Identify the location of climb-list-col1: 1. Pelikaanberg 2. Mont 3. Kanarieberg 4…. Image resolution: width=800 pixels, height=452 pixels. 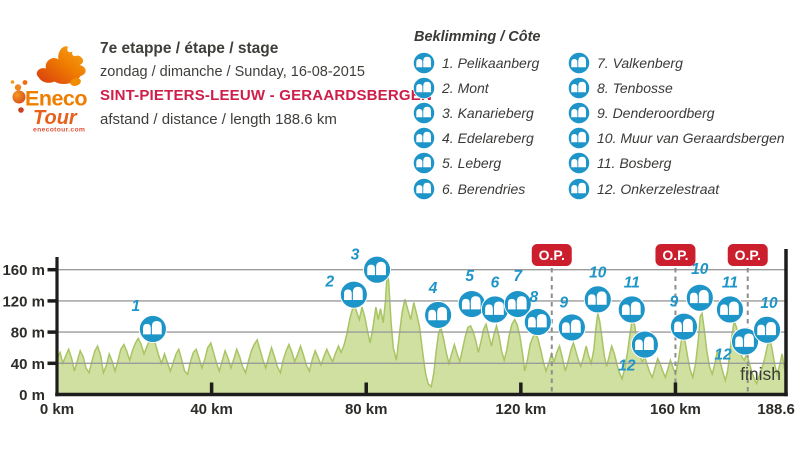
(490, 125).